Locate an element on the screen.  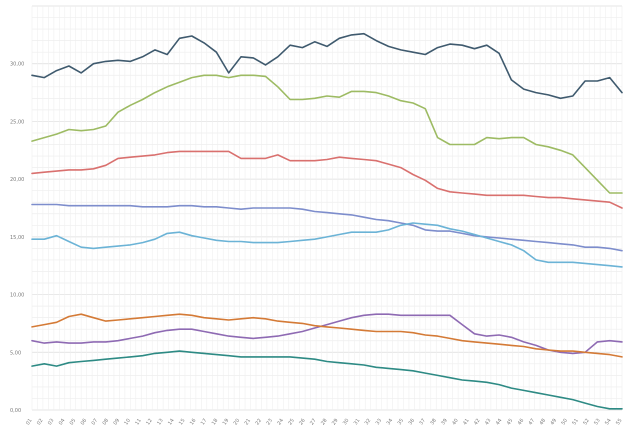
x-tick-label: 43 is located at coordinates (488, 422).